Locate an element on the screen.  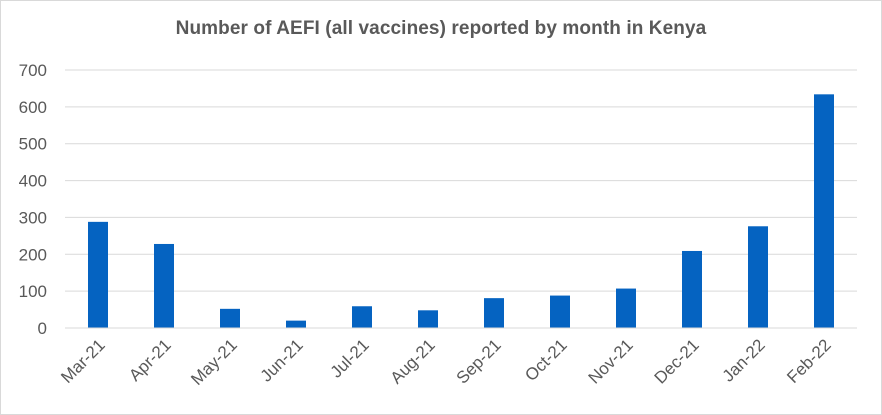
y-tick-label: 600 is located at coordinates (33, 107).